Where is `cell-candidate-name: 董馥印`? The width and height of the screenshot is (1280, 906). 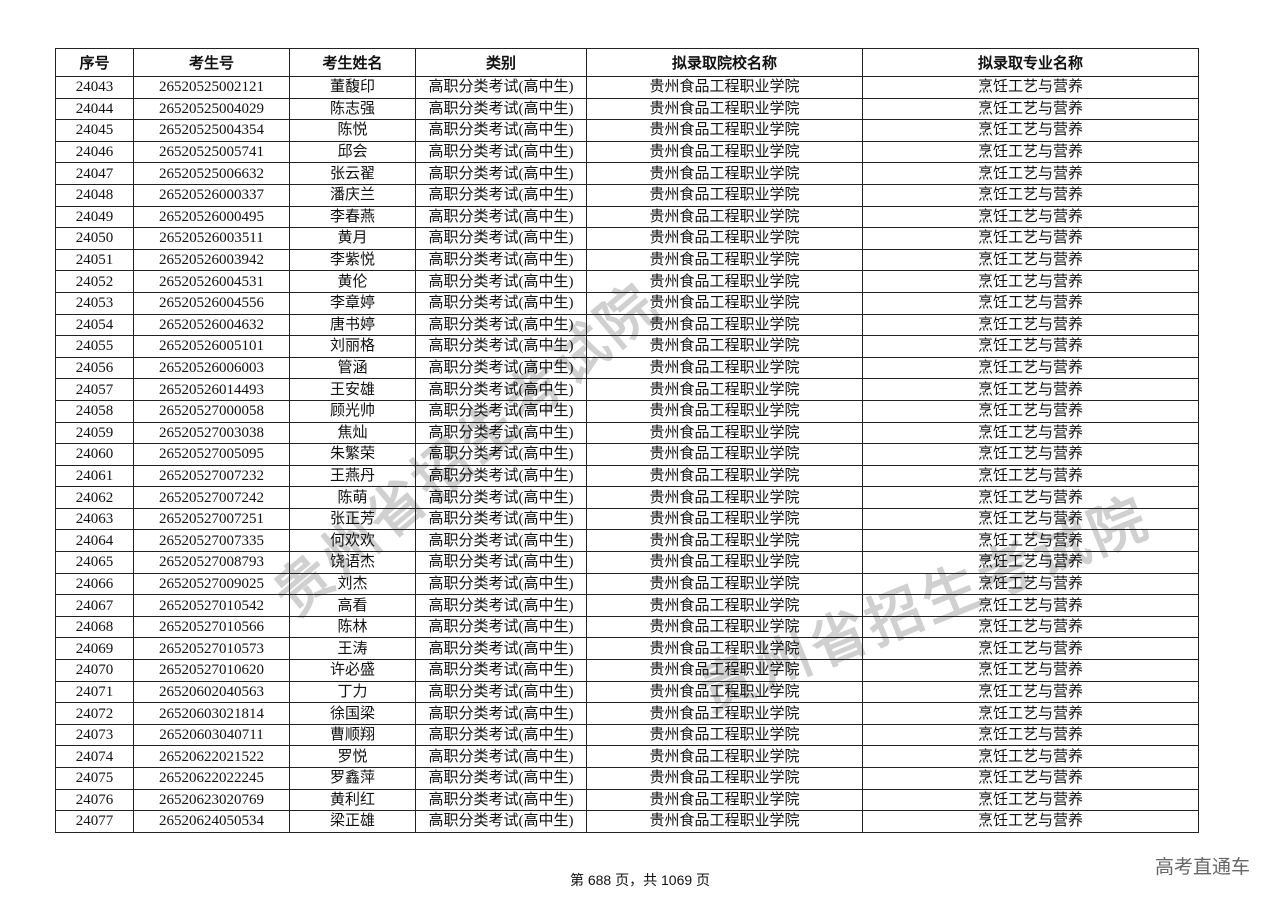 cell-candidate-name: 董馥印 is located at coordinates (352, 87).